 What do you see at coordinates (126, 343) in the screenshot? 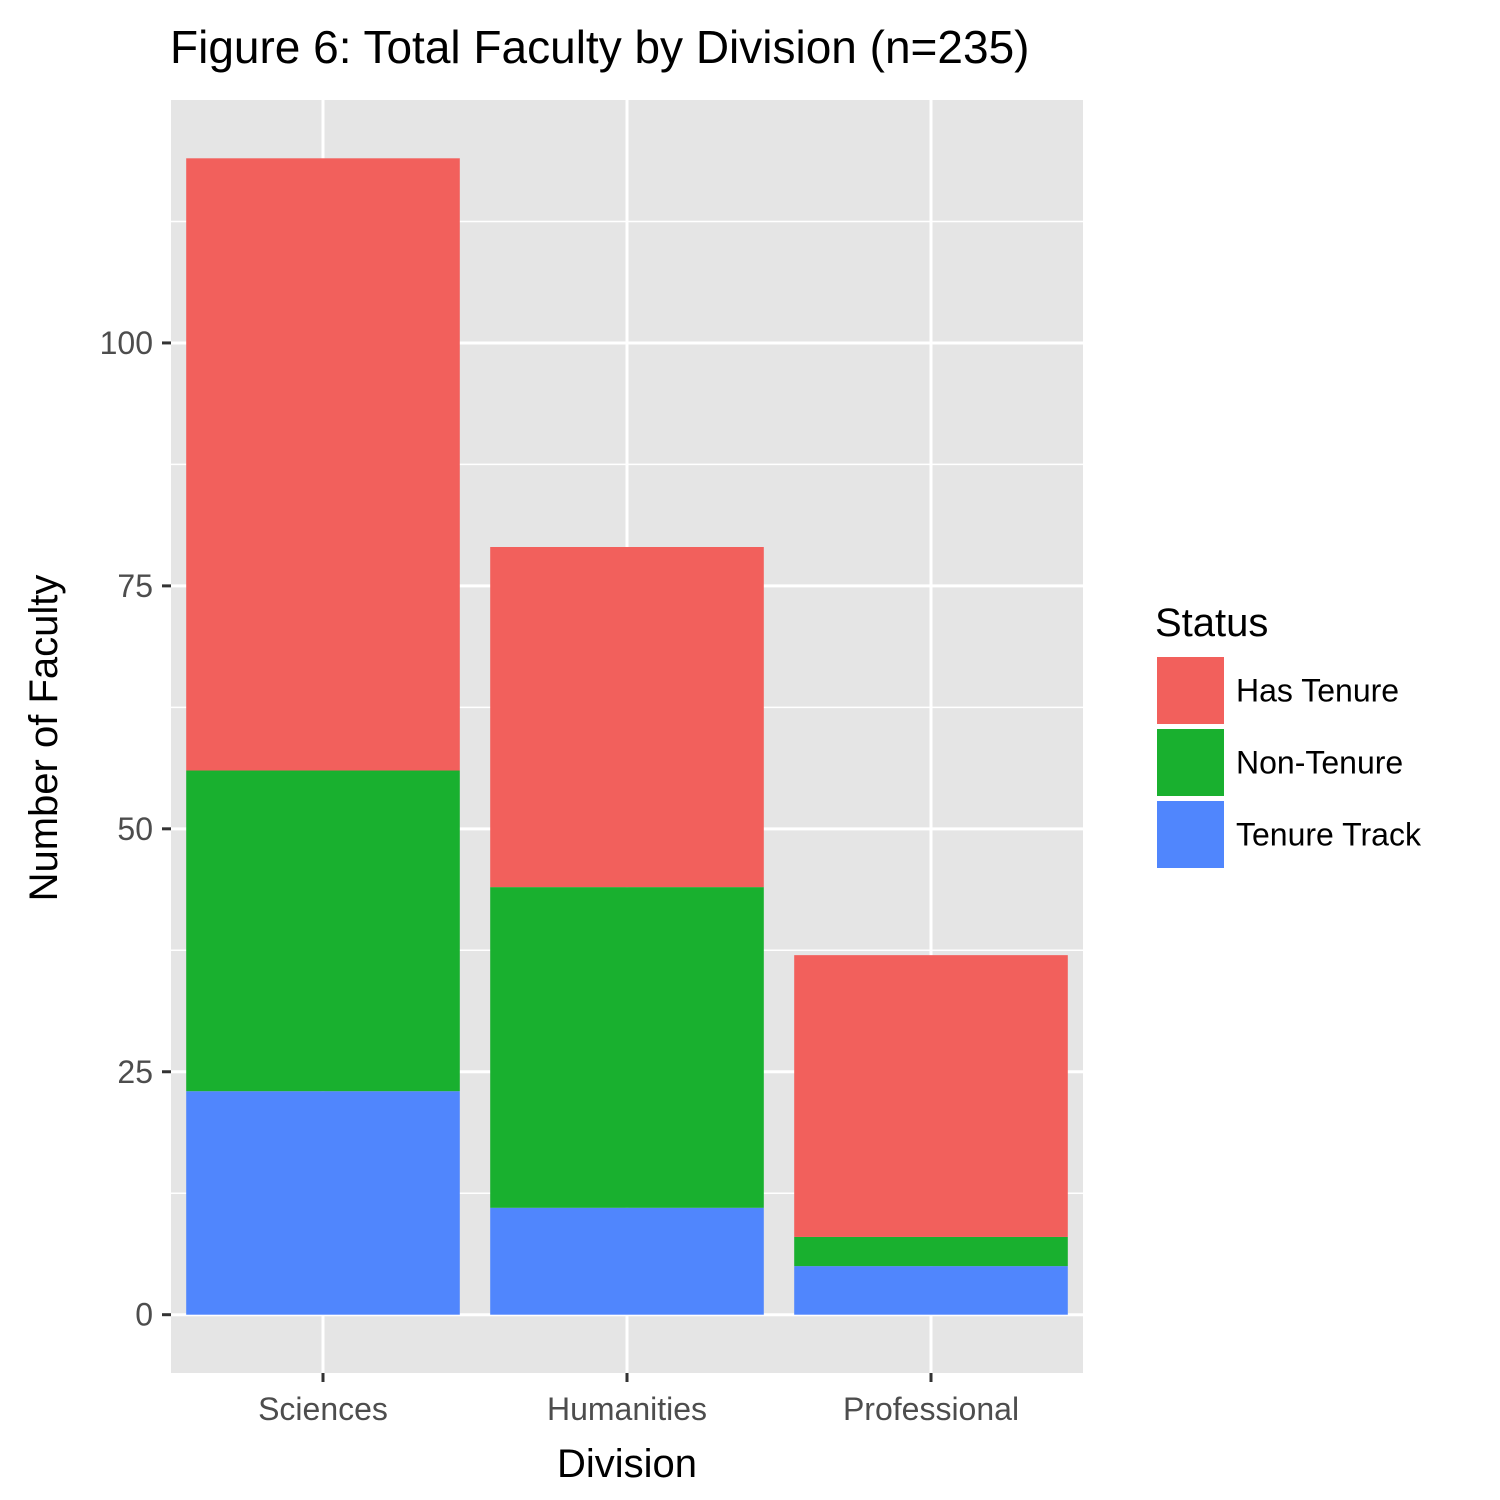
I see `y-tick-label: 100` at bounding box center [126, 343].